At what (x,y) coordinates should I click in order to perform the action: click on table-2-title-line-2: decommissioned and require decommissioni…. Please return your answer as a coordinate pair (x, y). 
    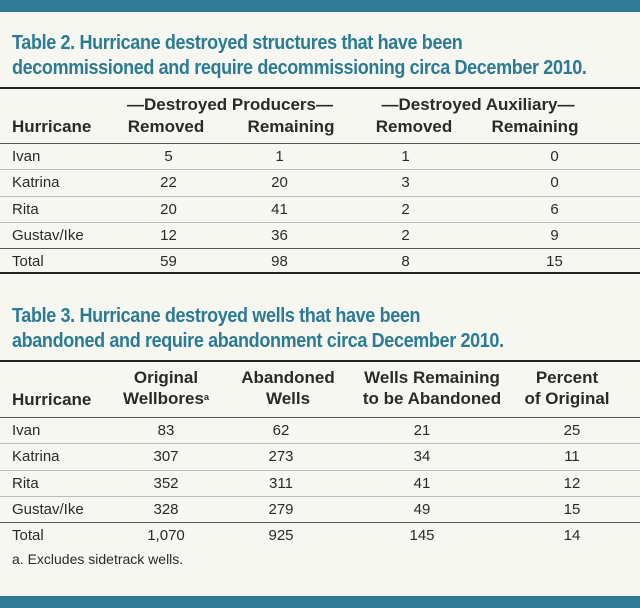
    Looking at the image, I should click on (299, 68).